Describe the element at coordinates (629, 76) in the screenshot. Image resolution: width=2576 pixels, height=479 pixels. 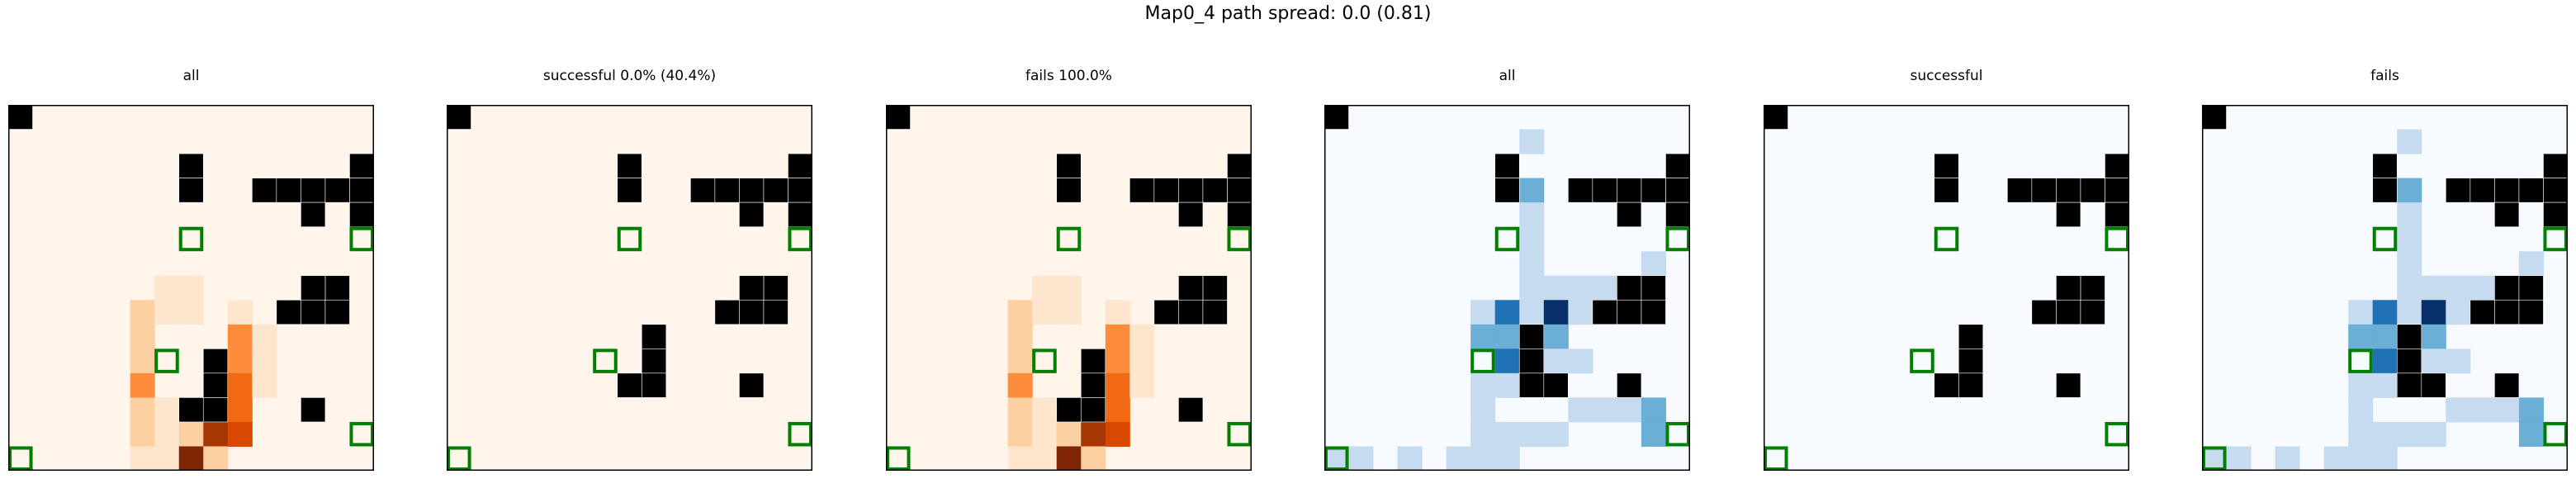
I see `panel-title-2: successful 0.0% (40.4%)` at that location.